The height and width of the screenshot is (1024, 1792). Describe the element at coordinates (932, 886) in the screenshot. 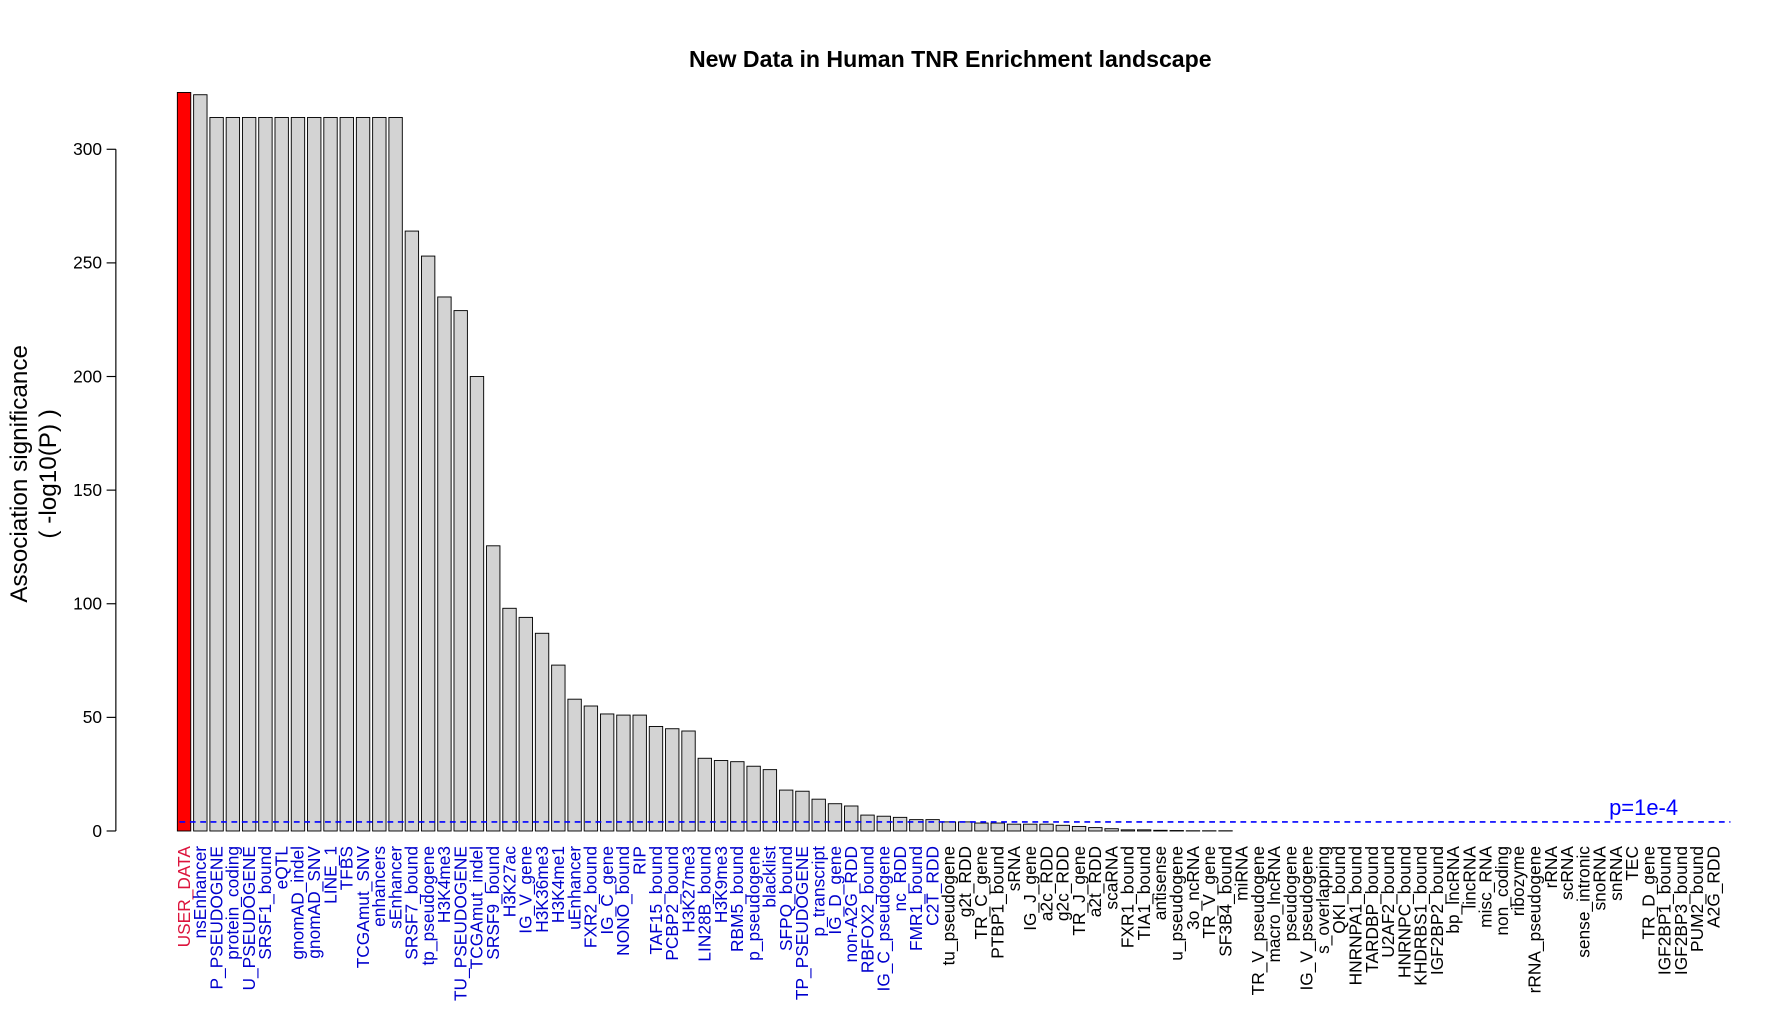

I see `x-tick-label: C2T_RDD` at that location.